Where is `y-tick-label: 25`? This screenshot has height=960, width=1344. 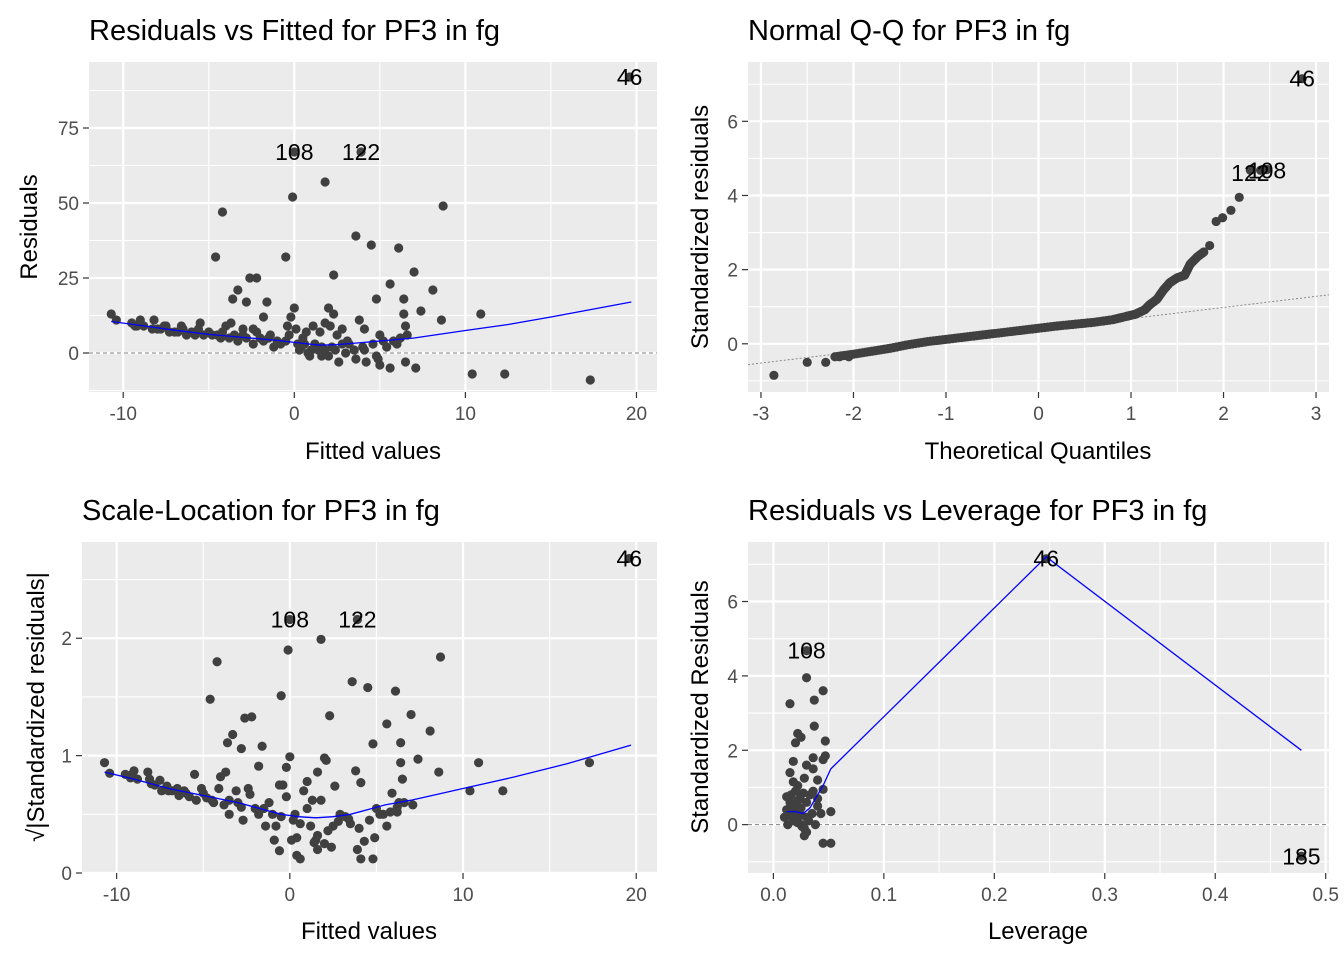 y-tick-label: 25 is located at coordinates (68, 279).